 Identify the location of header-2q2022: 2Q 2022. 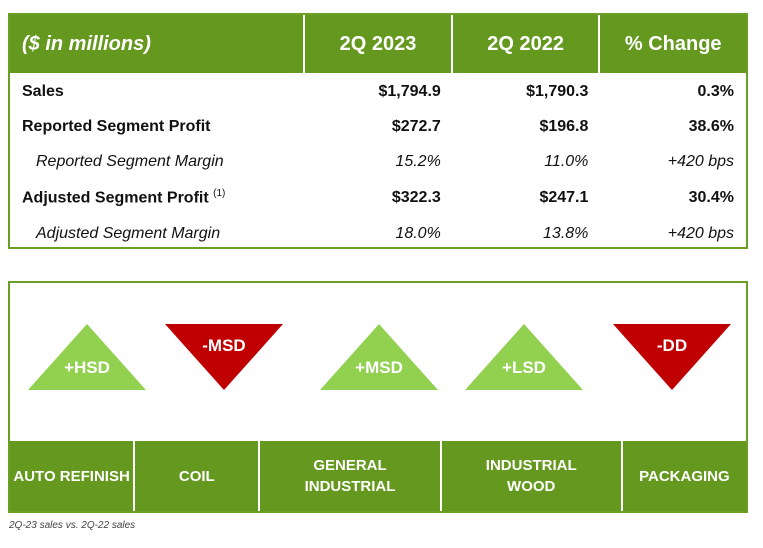
(527, 44).